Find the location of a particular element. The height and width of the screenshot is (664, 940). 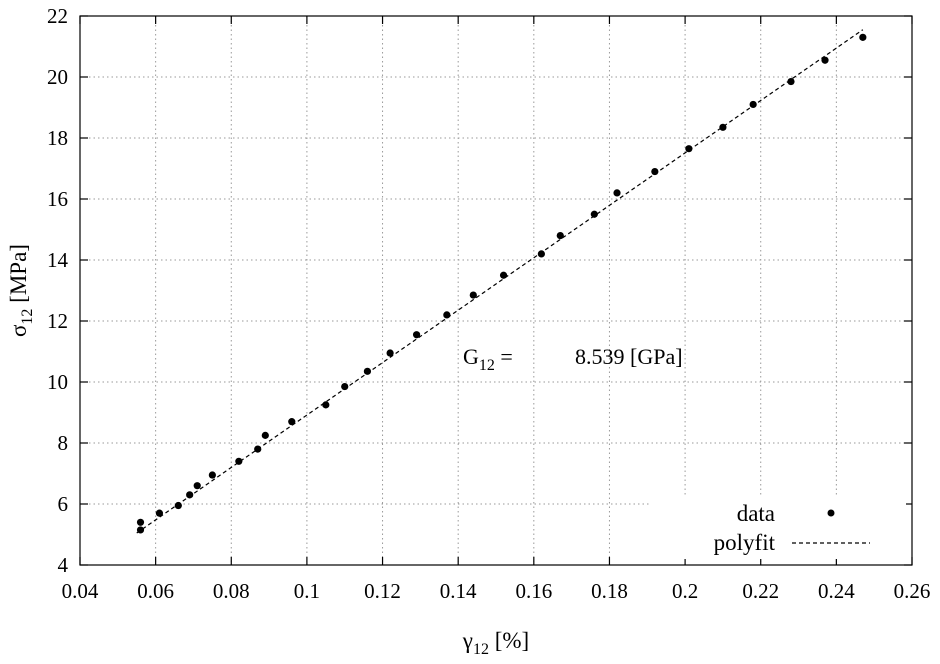

annotation-subscript: 12 is located at coordinates (487, 365).